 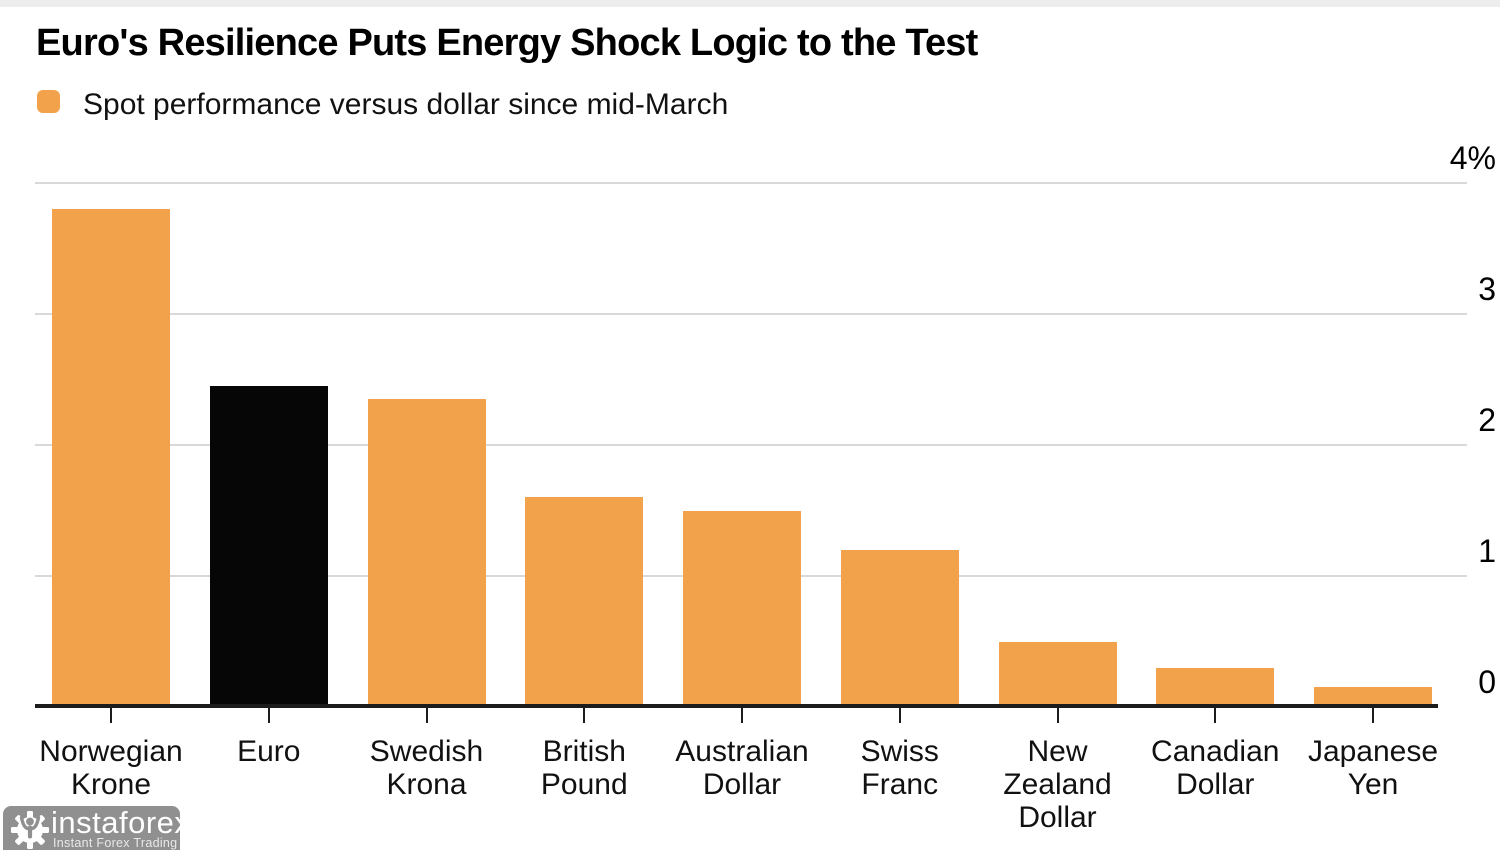 I want to click on x-axis-label-australian-dollar: Australian Dollar, so click(x=742, y=768).